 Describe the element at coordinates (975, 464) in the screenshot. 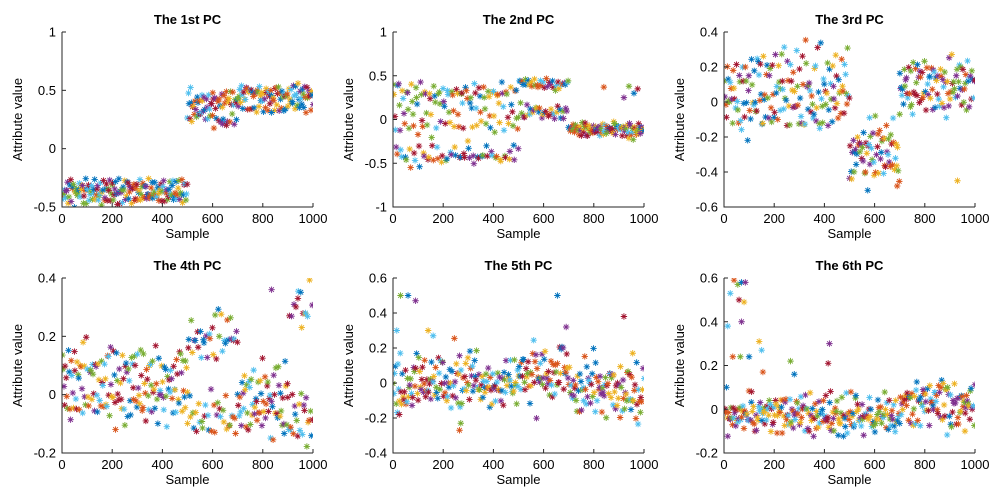

I see `x-tick-label: 1000` at that location.